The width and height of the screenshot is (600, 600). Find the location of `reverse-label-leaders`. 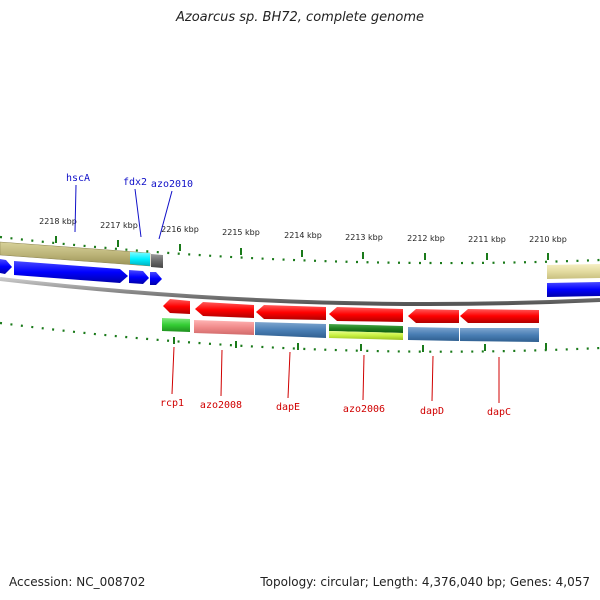

reverse-label-leaders is located at coordinates (335, 374).